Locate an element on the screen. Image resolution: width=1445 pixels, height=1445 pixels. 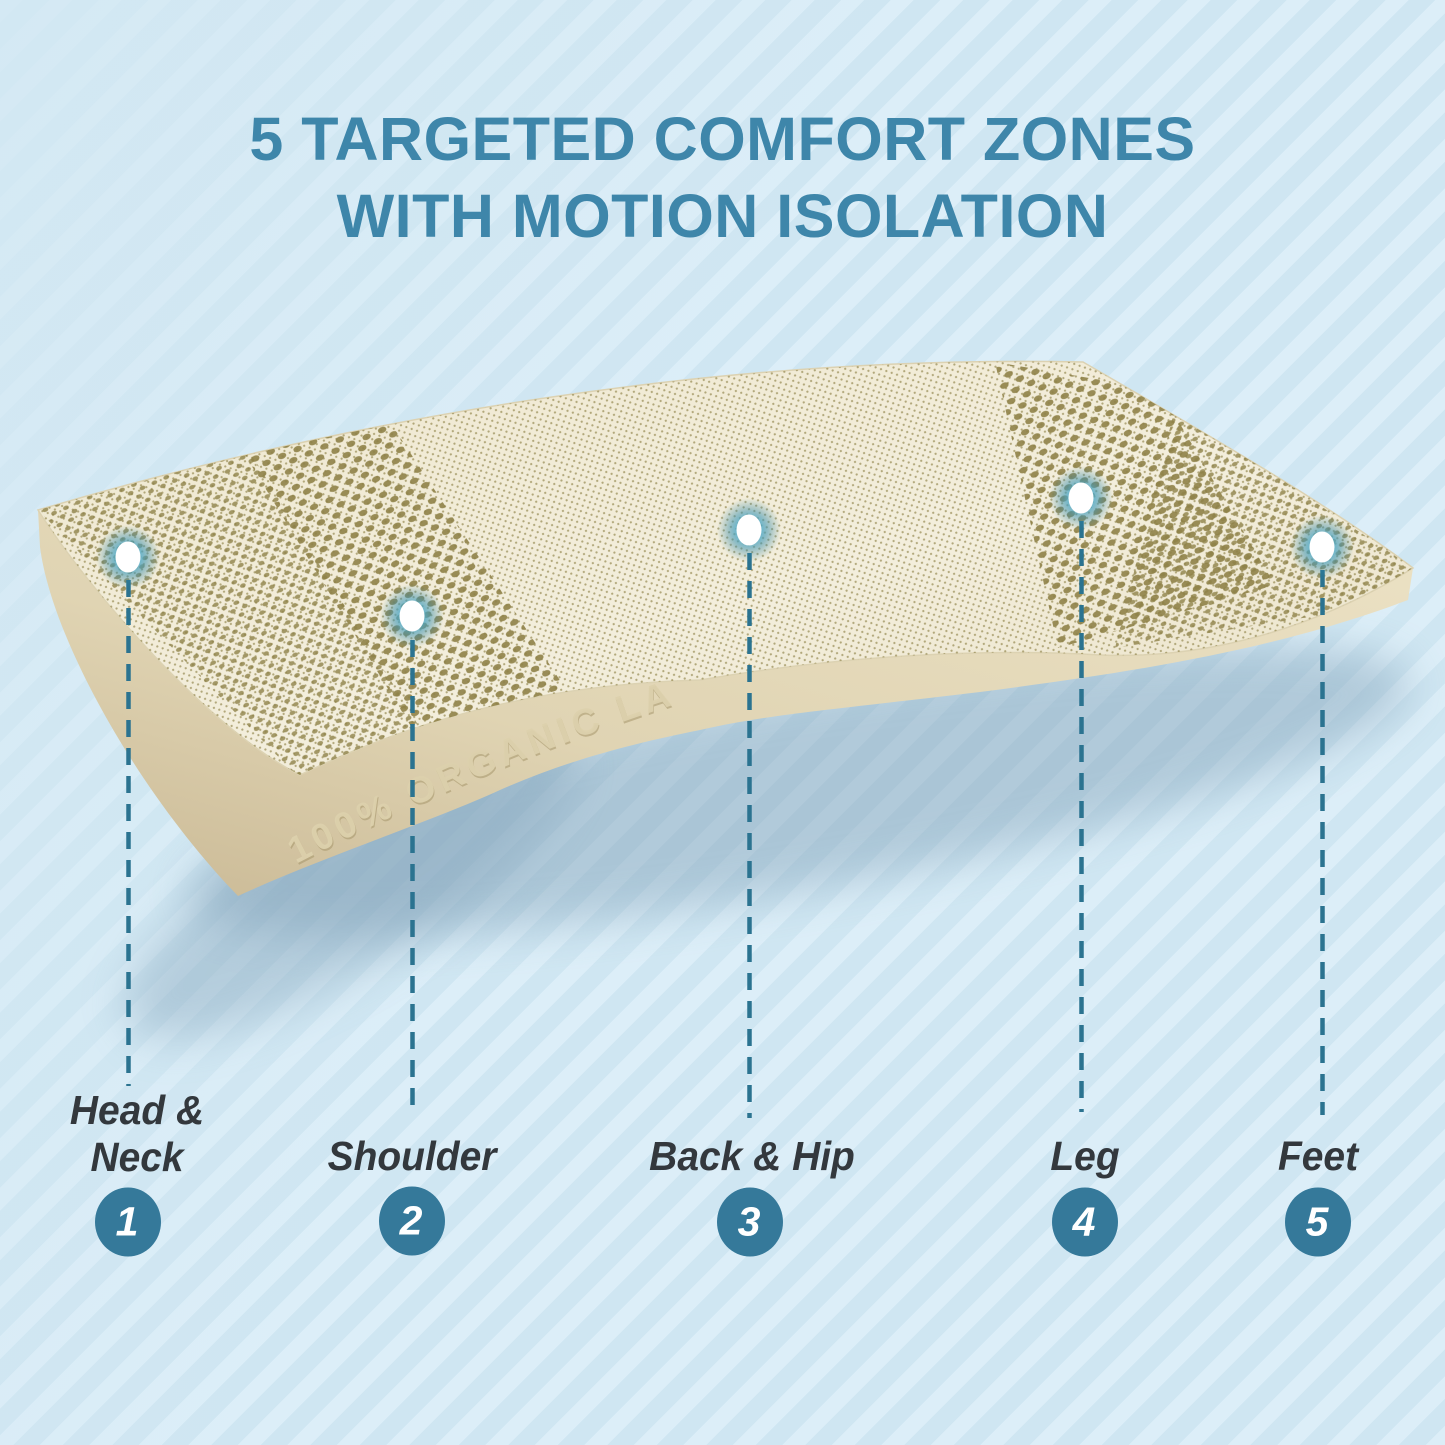
zone-number-badge-1: 1 is located at coordinates (128, 1222).